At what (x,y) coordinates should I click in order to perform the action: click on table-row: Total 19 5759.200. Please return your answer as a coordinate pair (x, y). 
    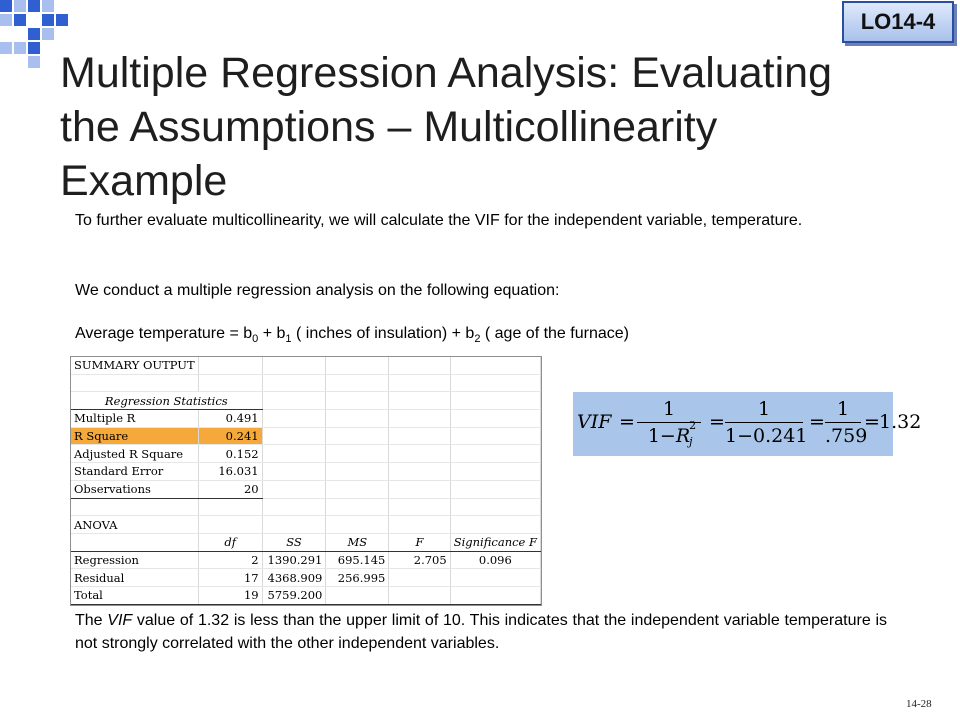
    Looking at the image, I should click on (306, 595).